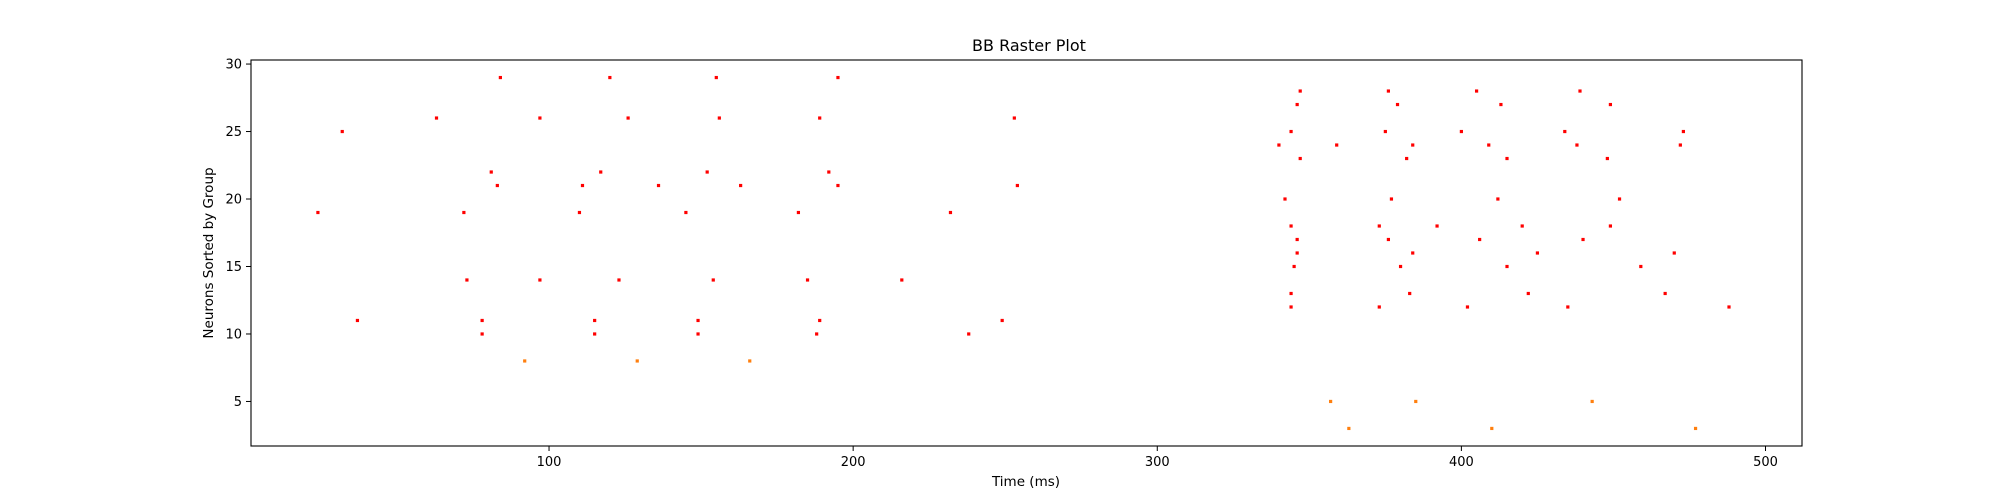 The width and height of the screenshot is (2000, 500). I want to click on y-tick-label: 30, so click(233, 65).